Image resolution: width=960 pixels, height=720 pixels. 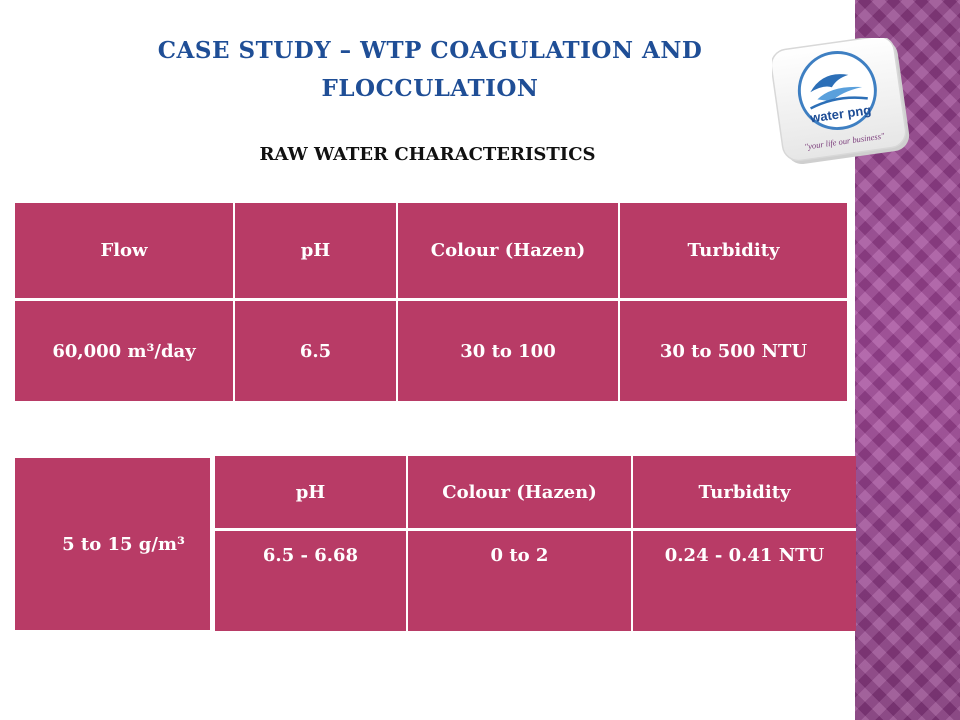 I want to click on t2-value-ph: 6.5 - 6.68, so click(x=311, y=581).